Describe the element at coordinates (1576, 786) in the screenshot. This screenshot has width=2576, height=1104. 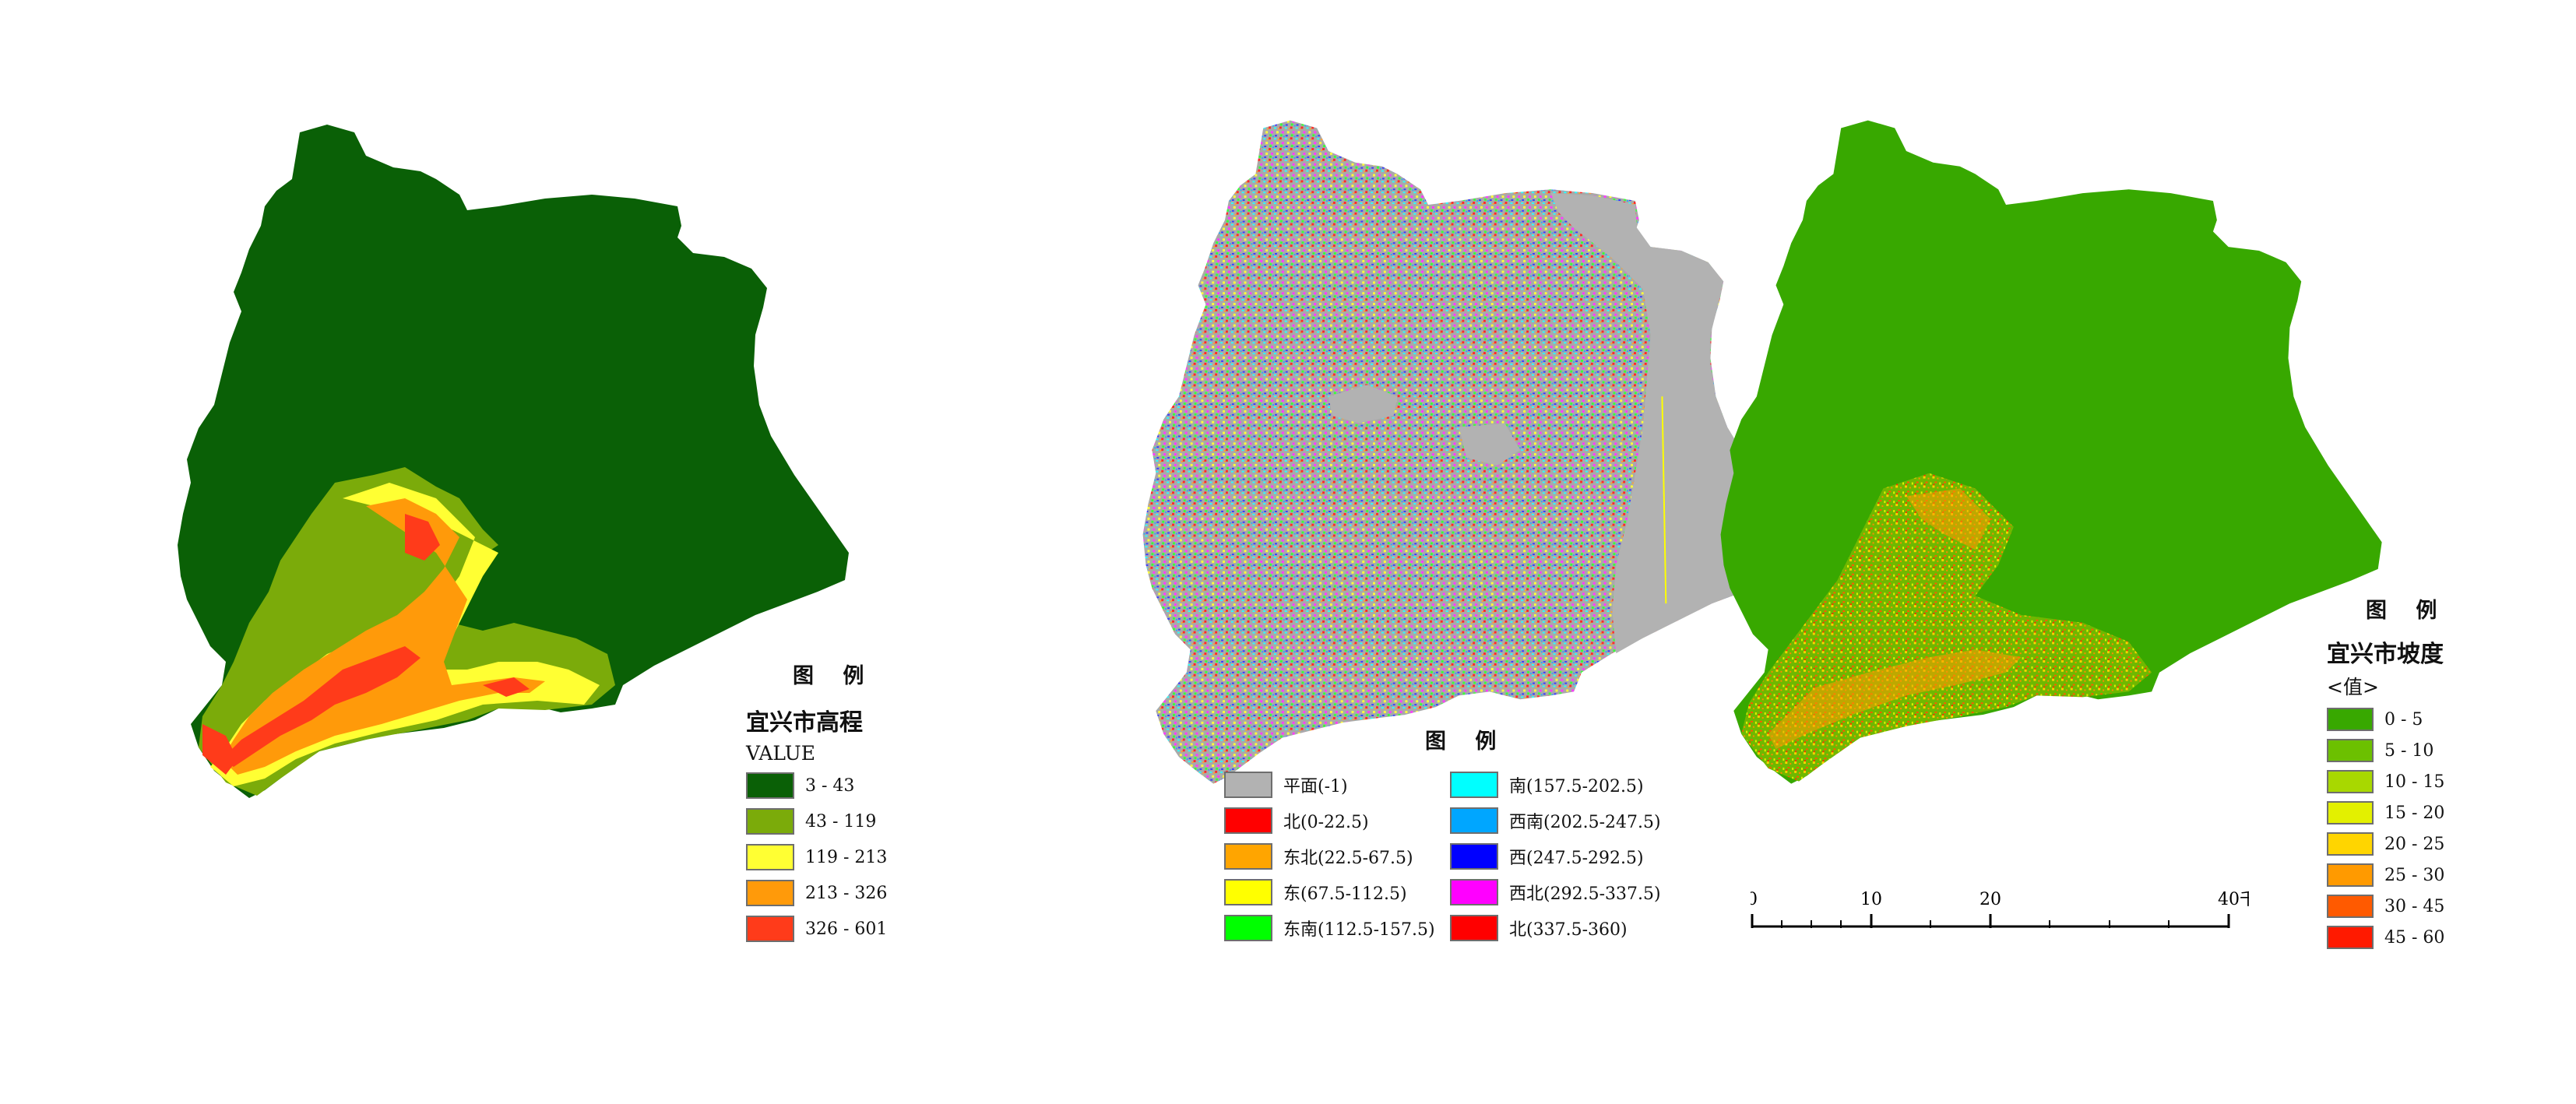
I see `legend-label: 南(157.5-202.5)` at that location.